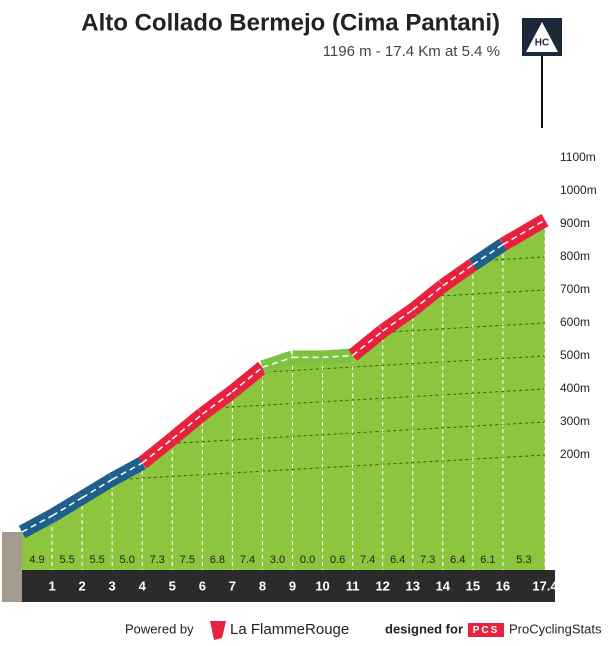 Image resolution: width=615 pixels, height=646 pixels. I want to click on x-tick-label: 7, so click(232, 585).